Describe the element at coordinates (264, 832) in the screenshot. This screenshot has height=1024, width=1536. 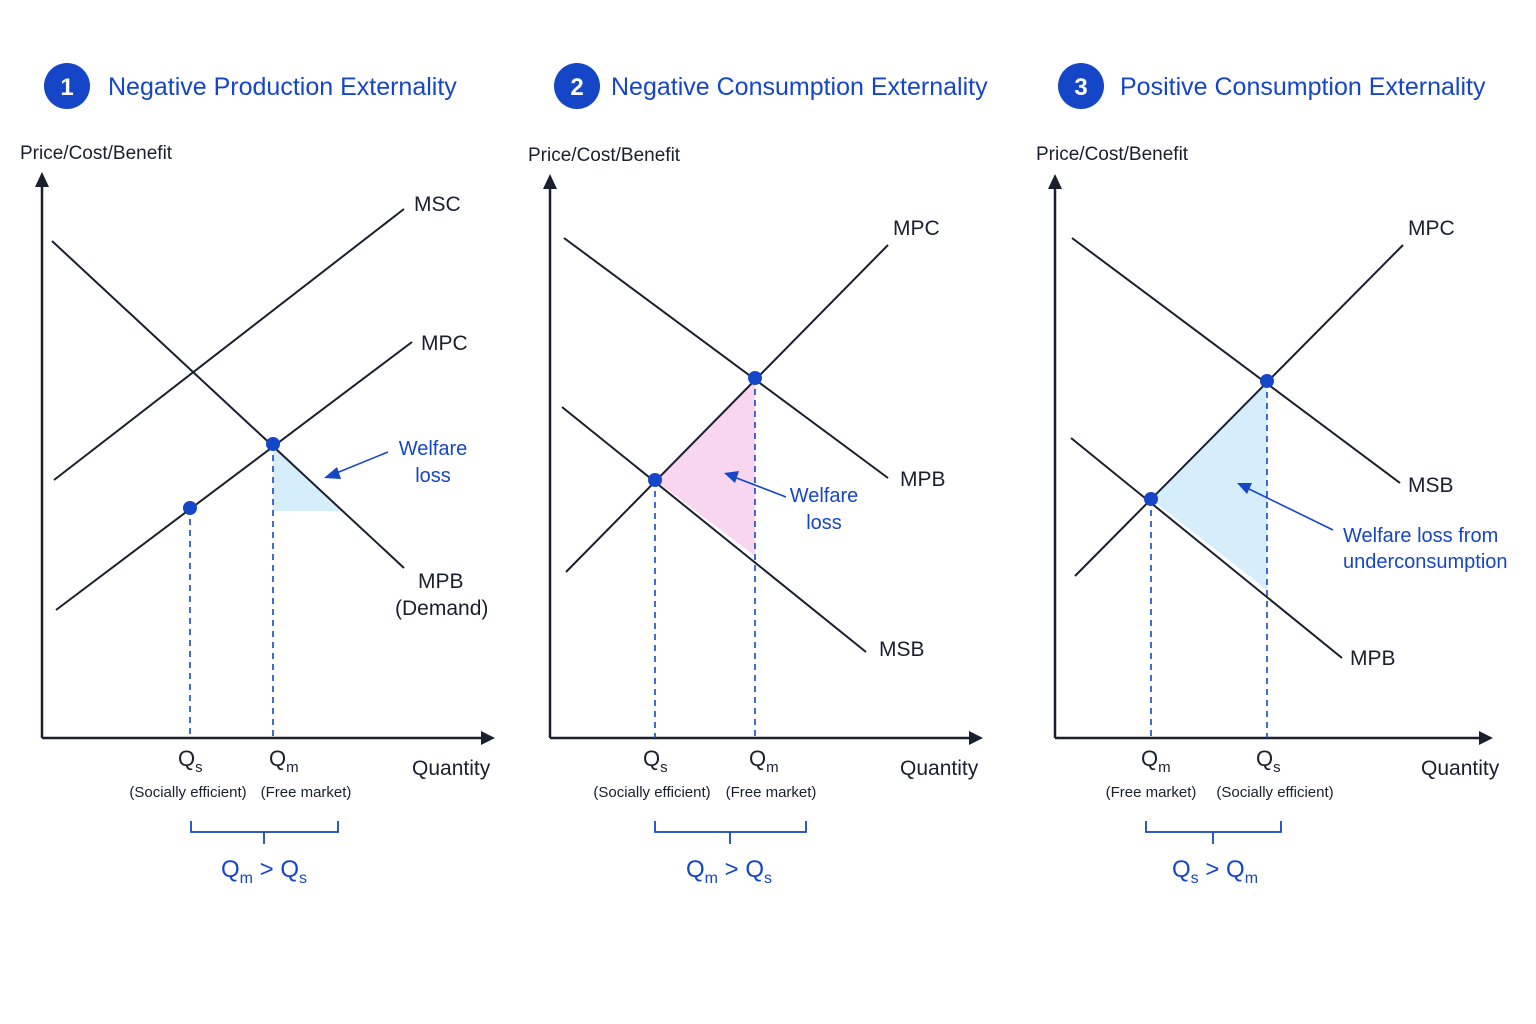
I see `panel-1-bracket` at that location.